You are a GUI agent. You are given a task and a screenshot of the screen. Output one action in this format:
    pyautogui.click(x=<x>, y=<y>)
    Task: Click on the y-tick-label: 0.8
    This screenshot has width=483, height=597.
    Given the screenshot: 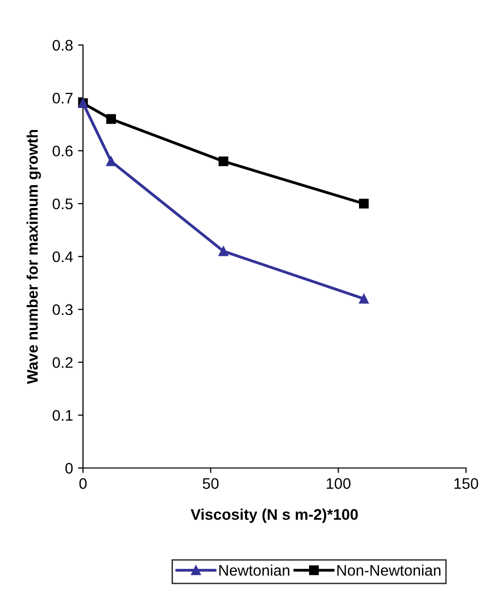 What is the action you would take?
    pyautogui.click(x=62, y=45)
    